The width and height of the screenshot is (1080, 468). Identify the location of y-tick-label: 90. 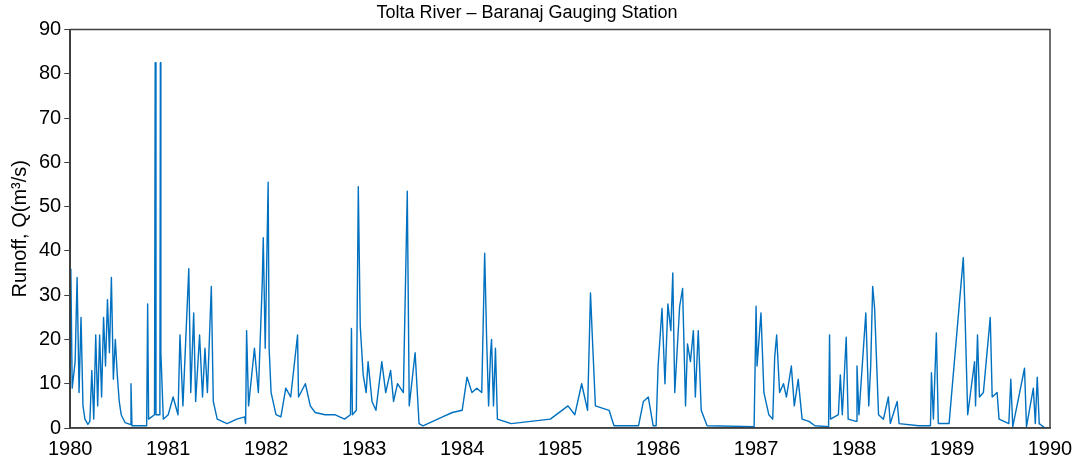
(50, 28).